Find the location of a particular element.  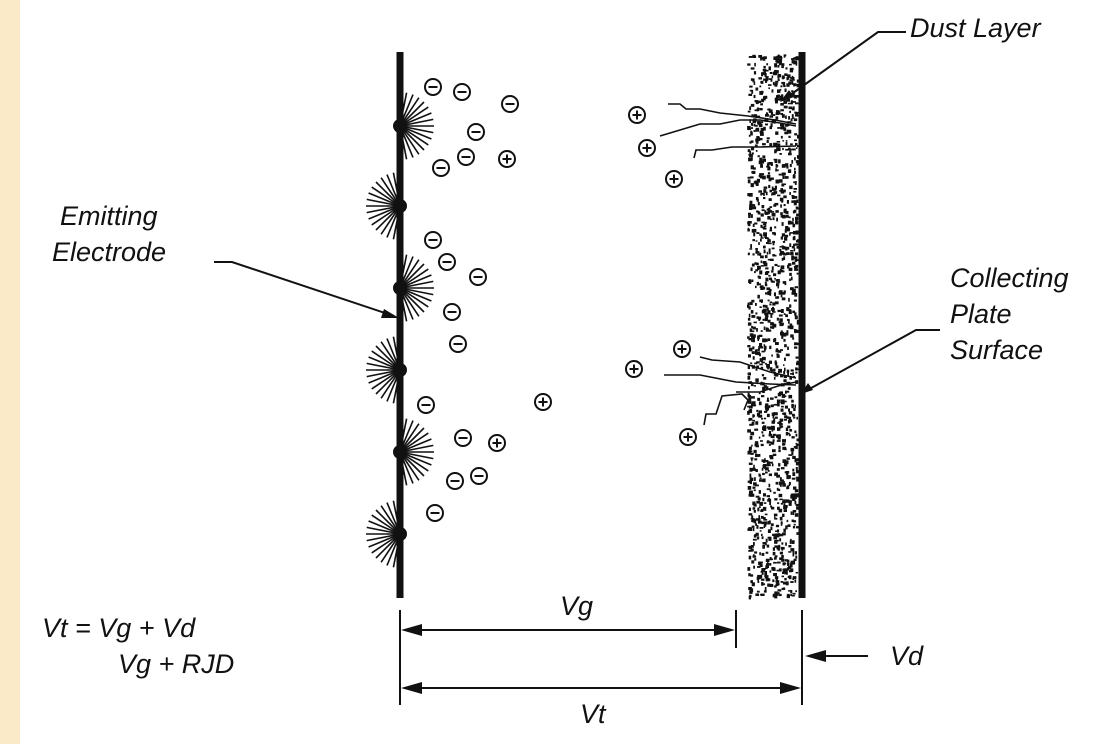

dimension-lines is located at coordinates (633, 657).